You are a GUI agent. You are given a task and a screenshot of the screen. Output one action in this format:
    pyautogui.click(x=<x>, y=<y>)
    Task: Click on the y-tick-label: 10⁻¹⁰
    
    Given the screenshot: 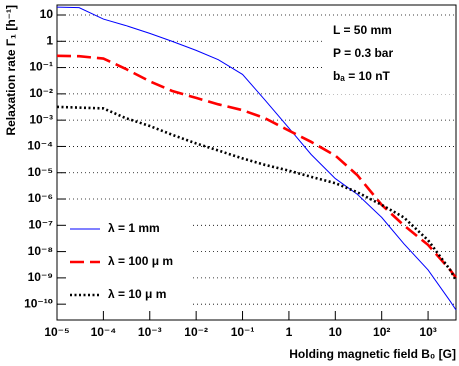 What is the action you would take?
    pyautogui.click(x=38, y=303)
    